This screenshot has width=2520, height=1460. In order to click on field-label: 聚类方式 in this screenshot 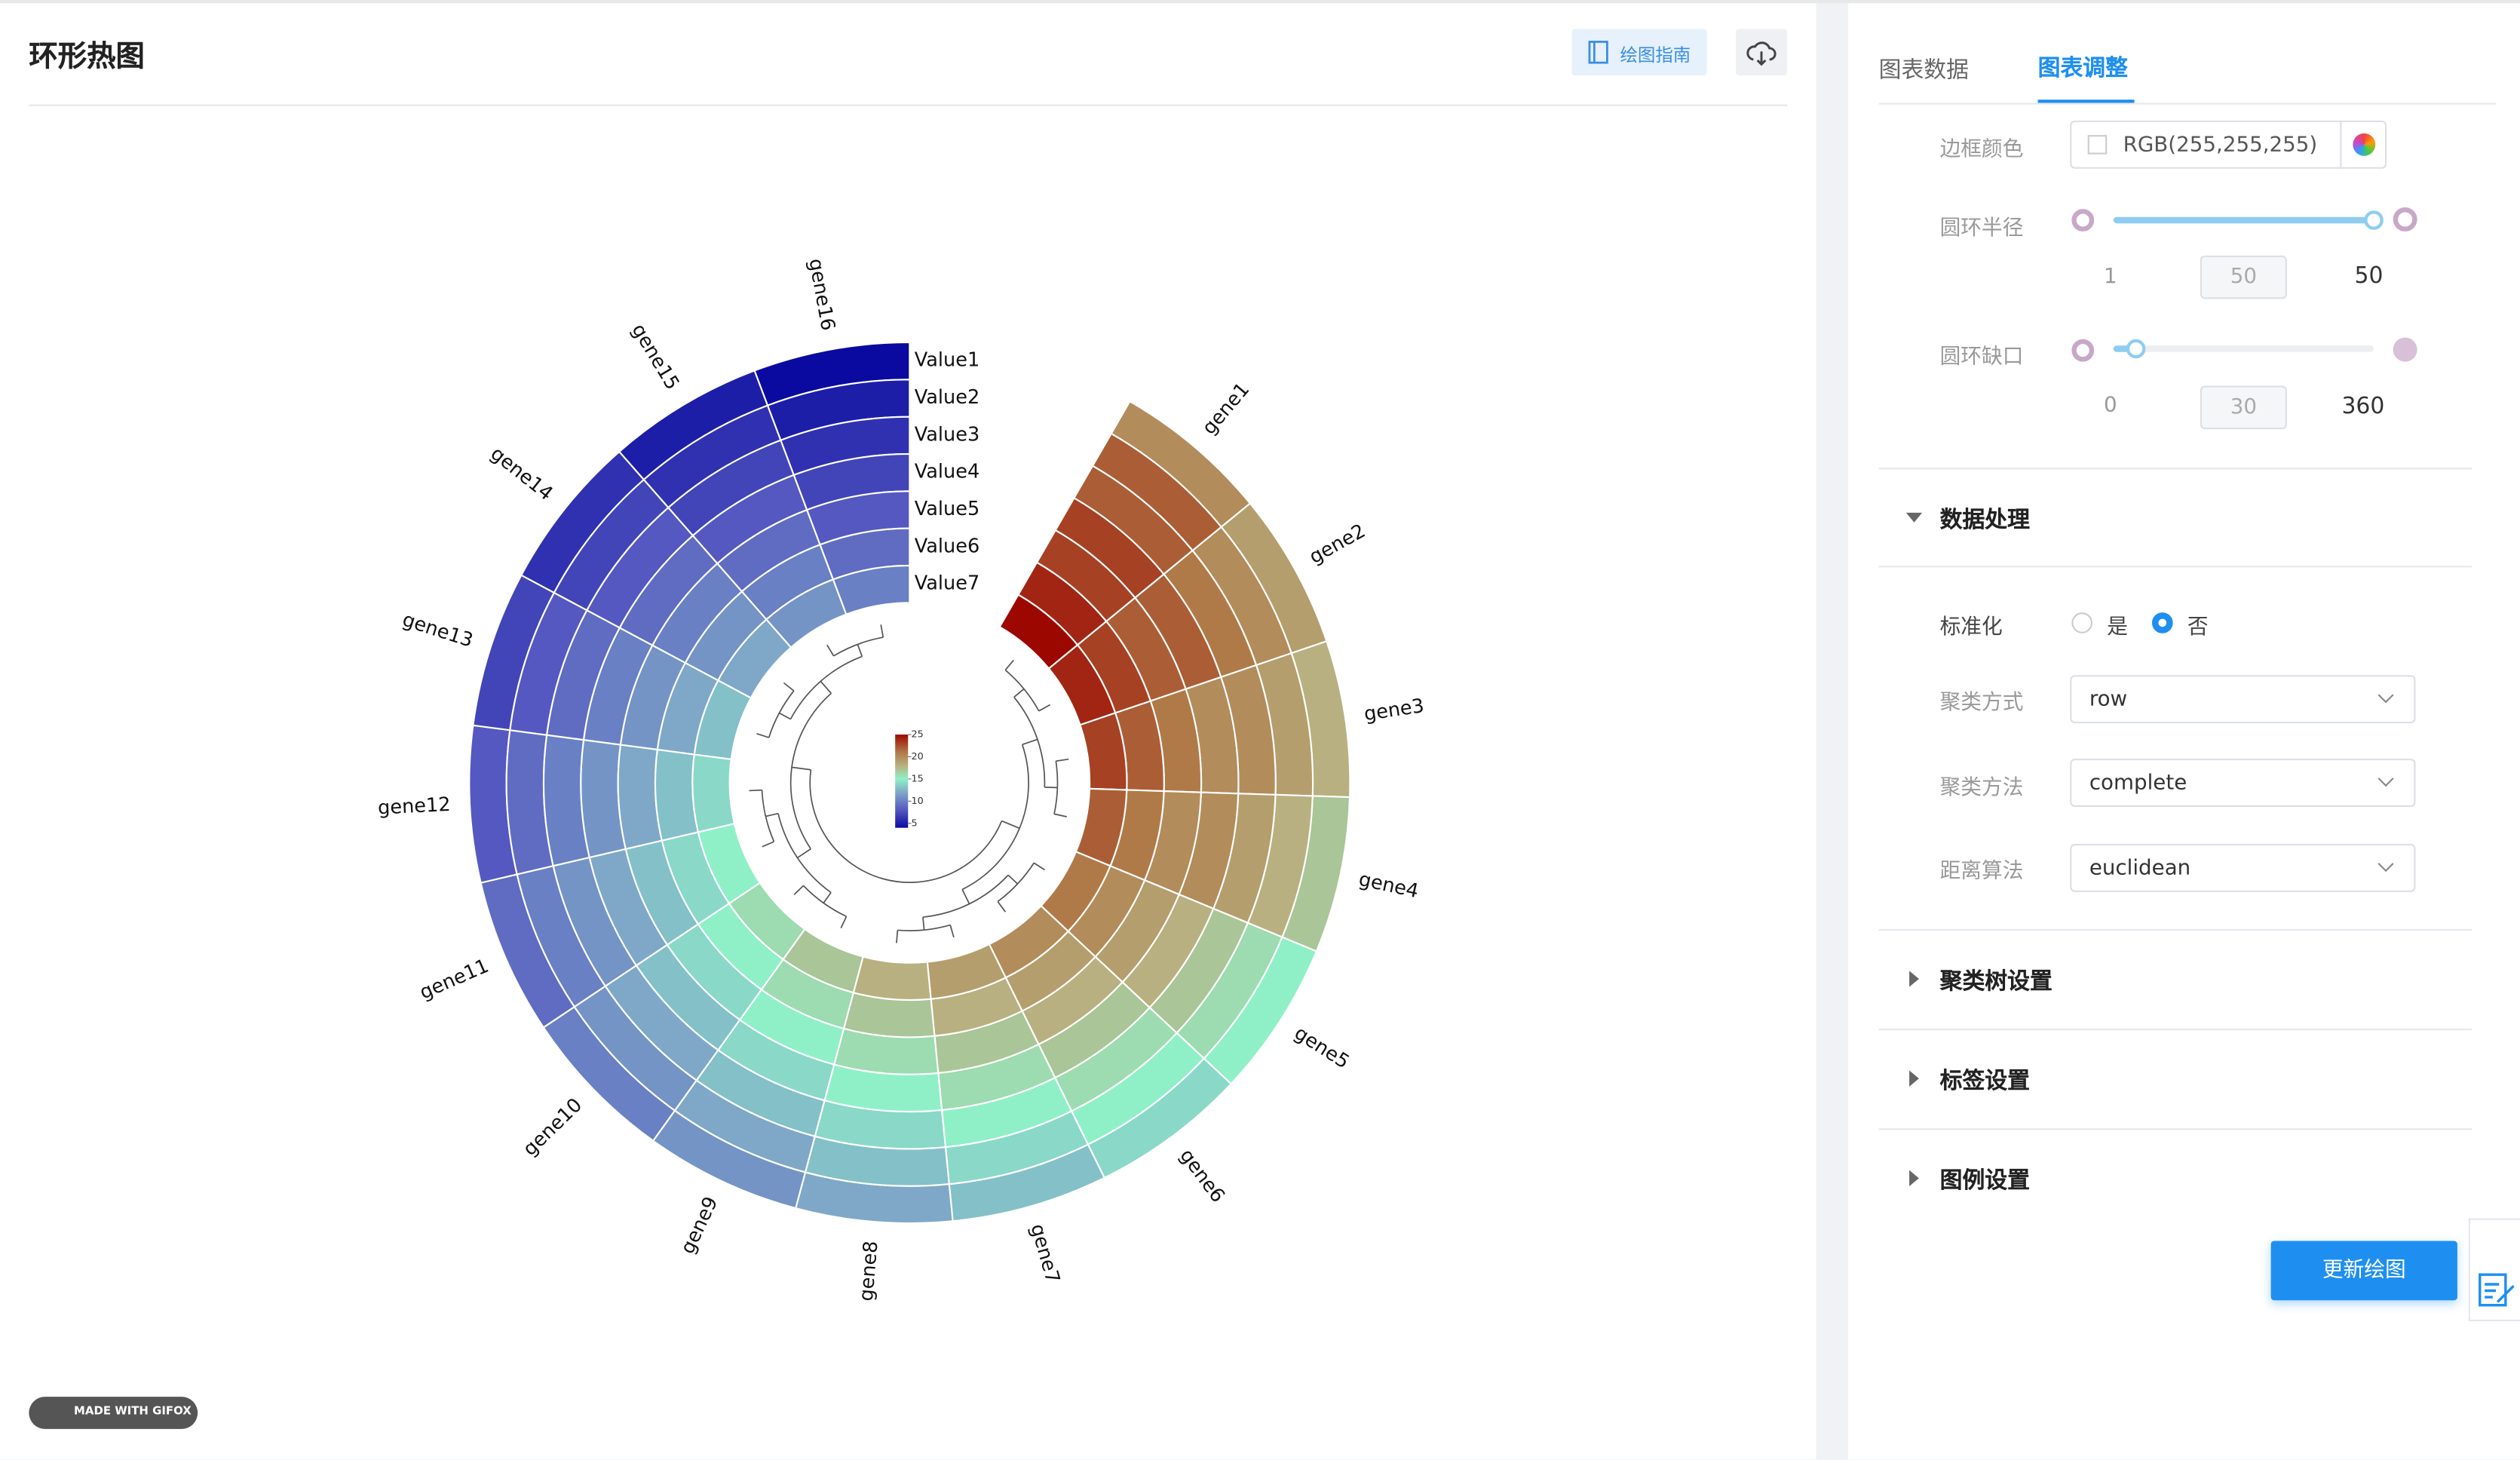, I will do `click(1981, 704)`.